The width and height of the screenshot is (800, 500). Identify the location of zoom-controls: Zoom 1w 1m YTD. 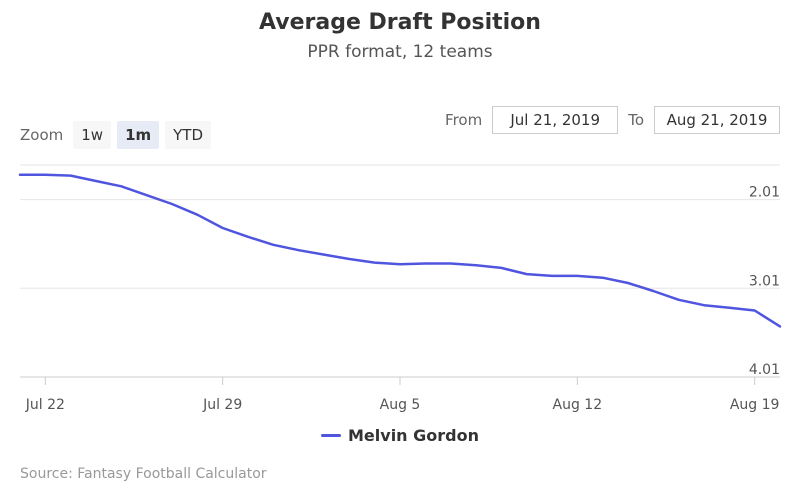
(118, 135).